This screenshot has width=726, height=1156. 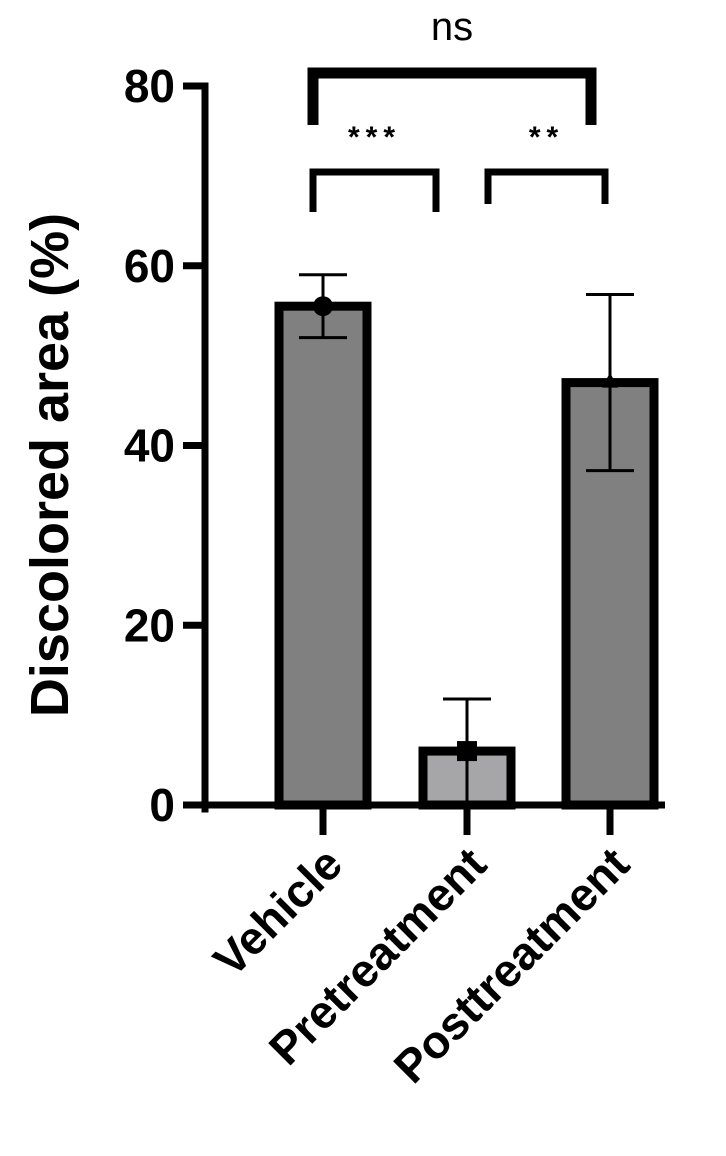 What do you see at coordinates (374, 137) in the screenshot?
I see `significance-label: ***` at bounding box center [374, 137].